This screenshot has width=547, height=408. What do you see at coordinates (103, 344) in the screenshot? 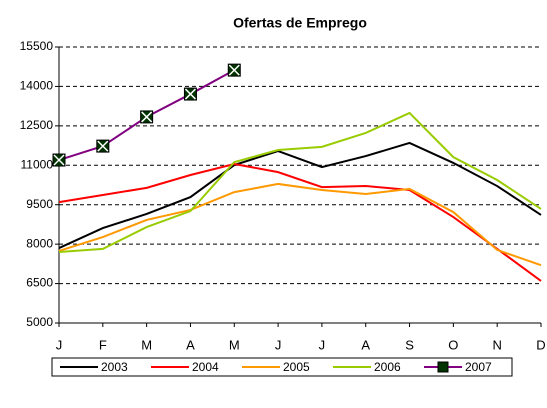
I see `x-tick-label: F` at bounding box center [103, 344].